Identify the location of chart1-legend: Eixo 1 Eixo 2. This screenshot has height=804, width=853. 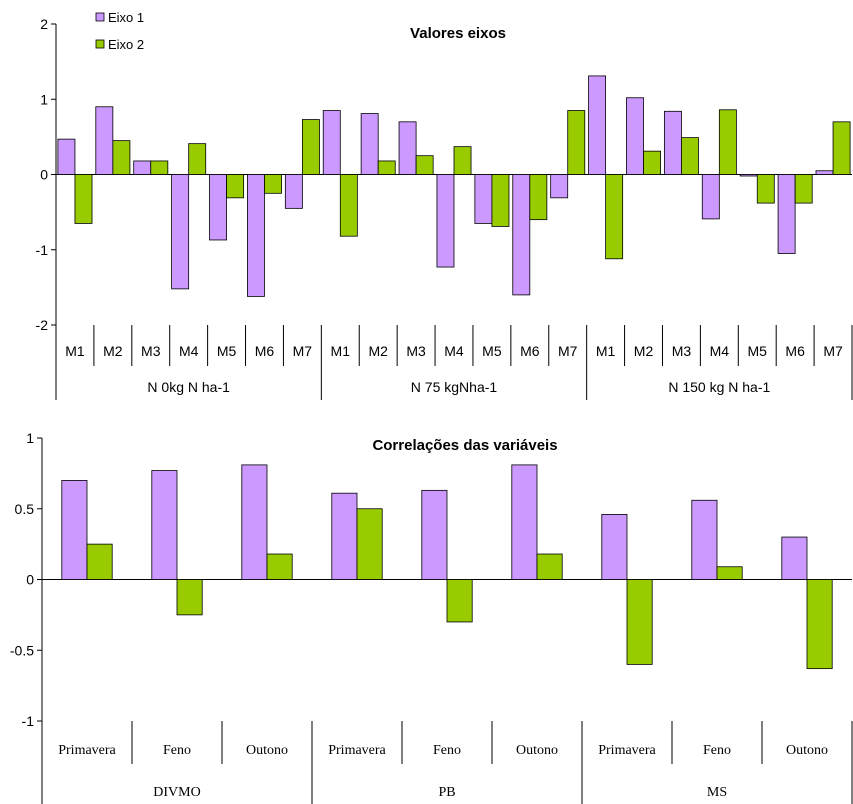
(119, 31).